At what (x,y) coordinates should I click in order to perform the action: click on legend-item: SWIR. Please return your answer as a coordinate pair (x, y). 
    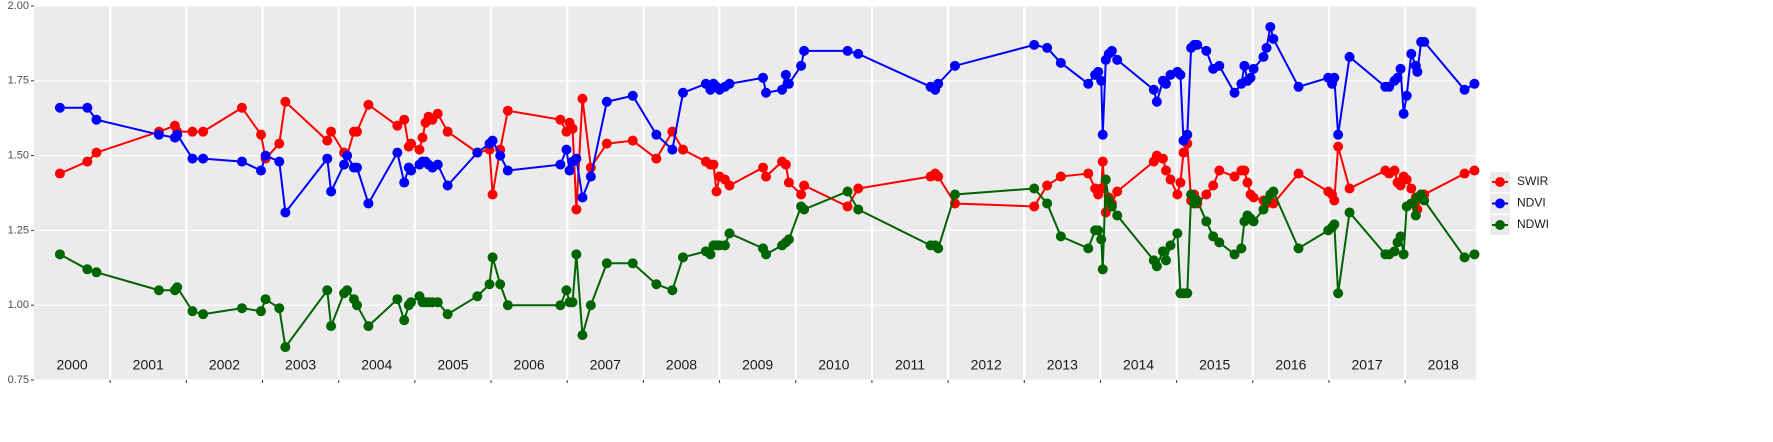
    Looking at the image, I should click on (1519, 182).